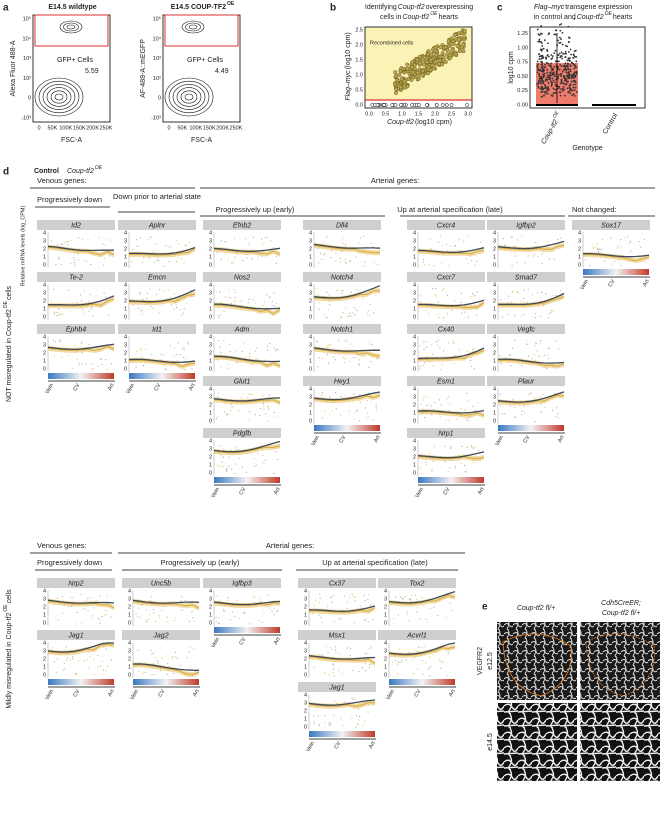  Describe the element at coordinates (85, 170) in the screenshot. I see `legend-entry: Coup-tf2OE` at that location.